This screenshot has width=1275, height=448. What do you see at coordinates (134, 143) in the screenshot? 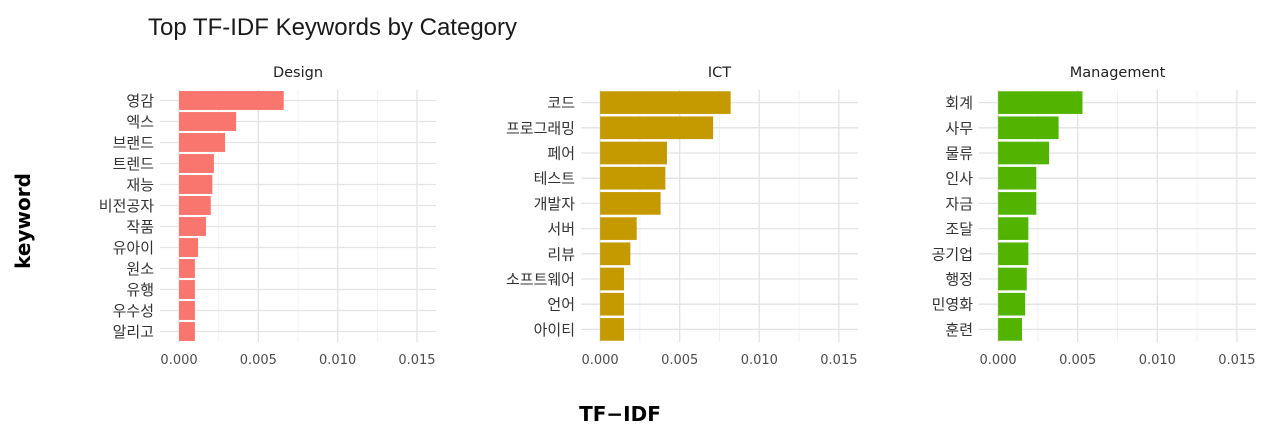
I see `category-label: 브랜드` at bounding box center [134, 143].